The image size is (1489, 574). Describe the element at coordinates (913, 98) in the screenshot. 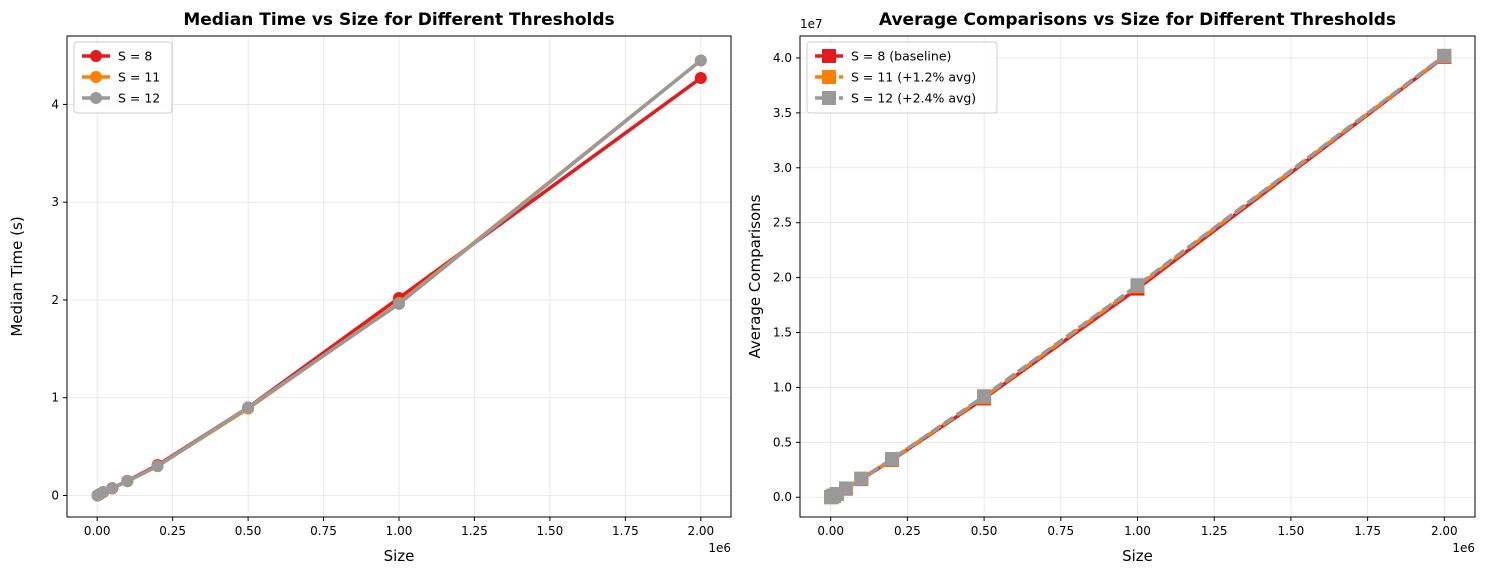

I see `legend-label: S = 12 (+2.4% avg)` at that location.